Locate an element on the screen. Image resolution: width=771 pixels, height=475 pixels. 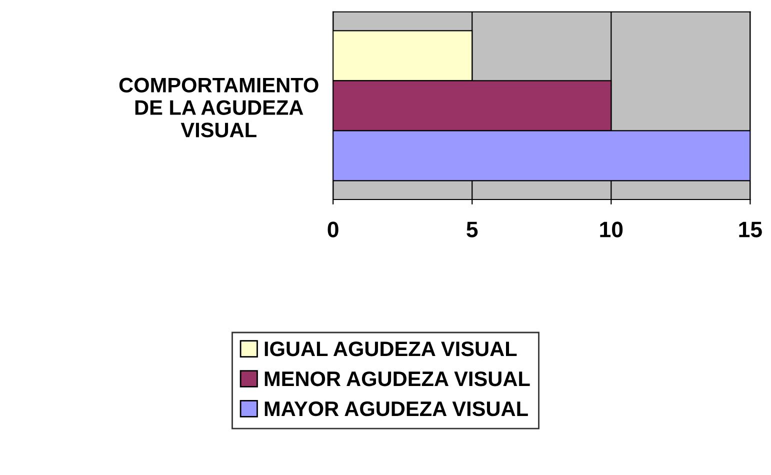
x-tick-label: 0 is located at coordinates (333, 230).